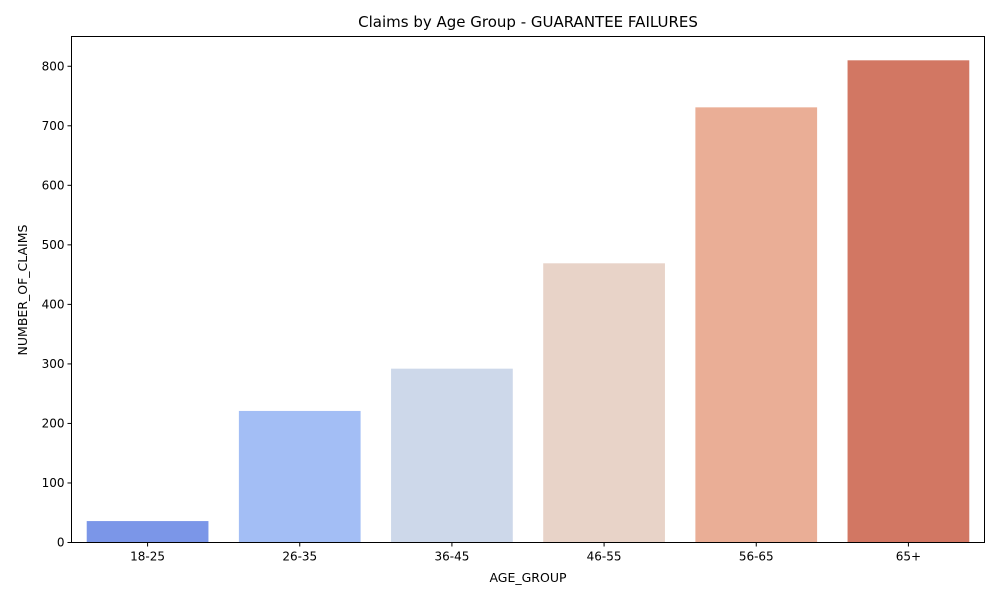 This screenshot has width=1000, height=600. What do you see at coordinates (61, 543) in the screenshot?
I see `y-tick-label: 0` at bounding box center [61, 543].